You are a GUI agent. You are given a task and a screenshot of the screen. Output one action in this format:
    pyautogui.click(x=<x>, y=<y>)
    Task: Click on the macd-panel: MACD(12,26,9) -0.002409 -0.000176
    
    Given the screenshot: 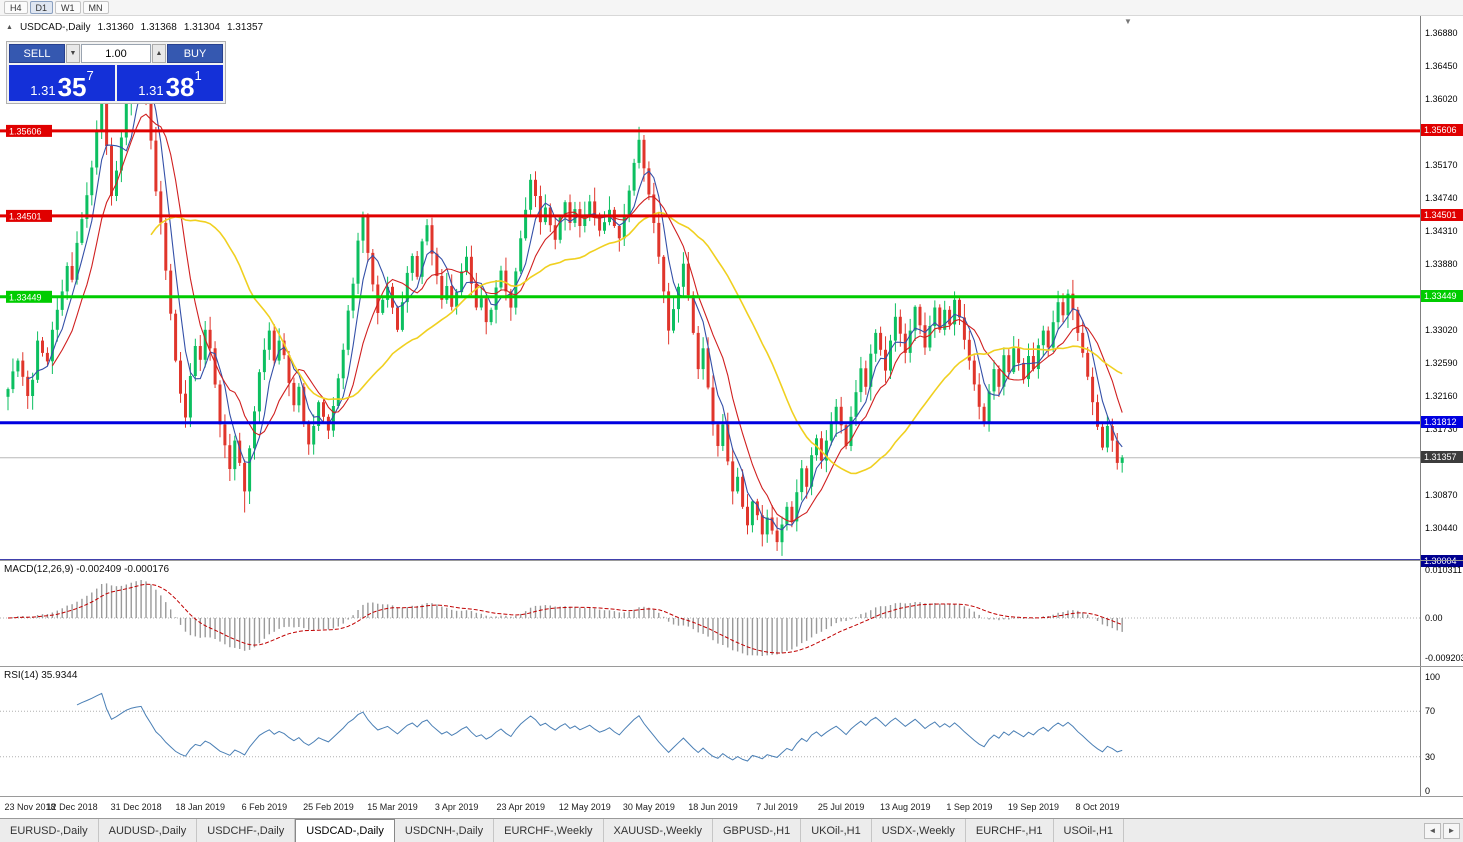 What is the action you would take?
    pyautogui.click(x=710, y=613)
    